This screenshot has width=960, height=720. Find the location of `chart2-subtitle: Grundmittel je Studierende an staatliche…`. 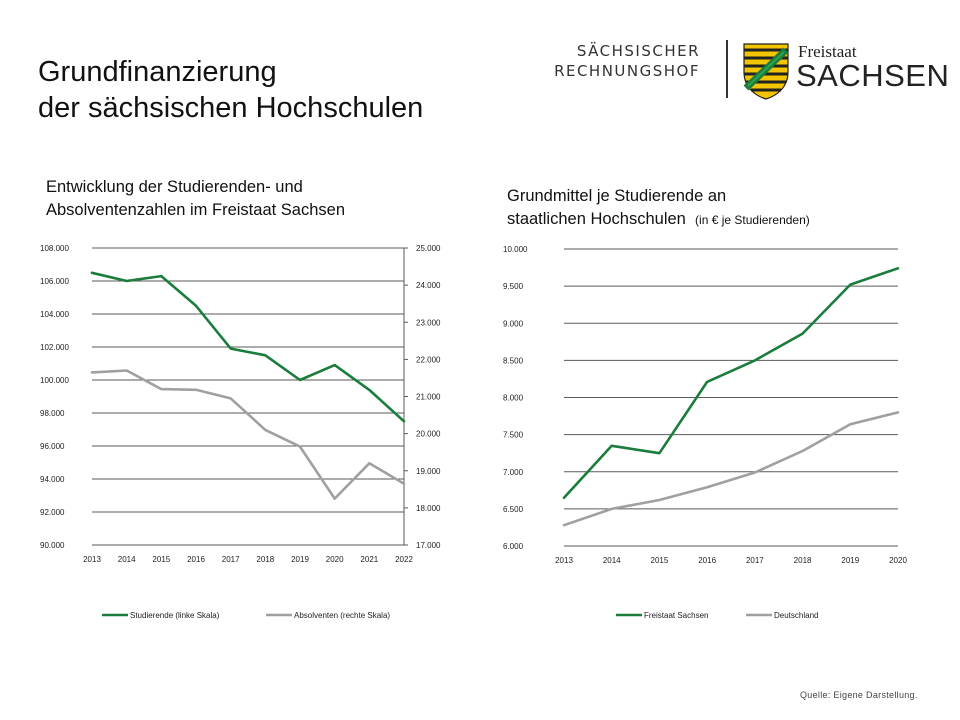

chart2-subtitle: Grundmittel je Studierende an staatliche… is located at coordinates (658, 208).